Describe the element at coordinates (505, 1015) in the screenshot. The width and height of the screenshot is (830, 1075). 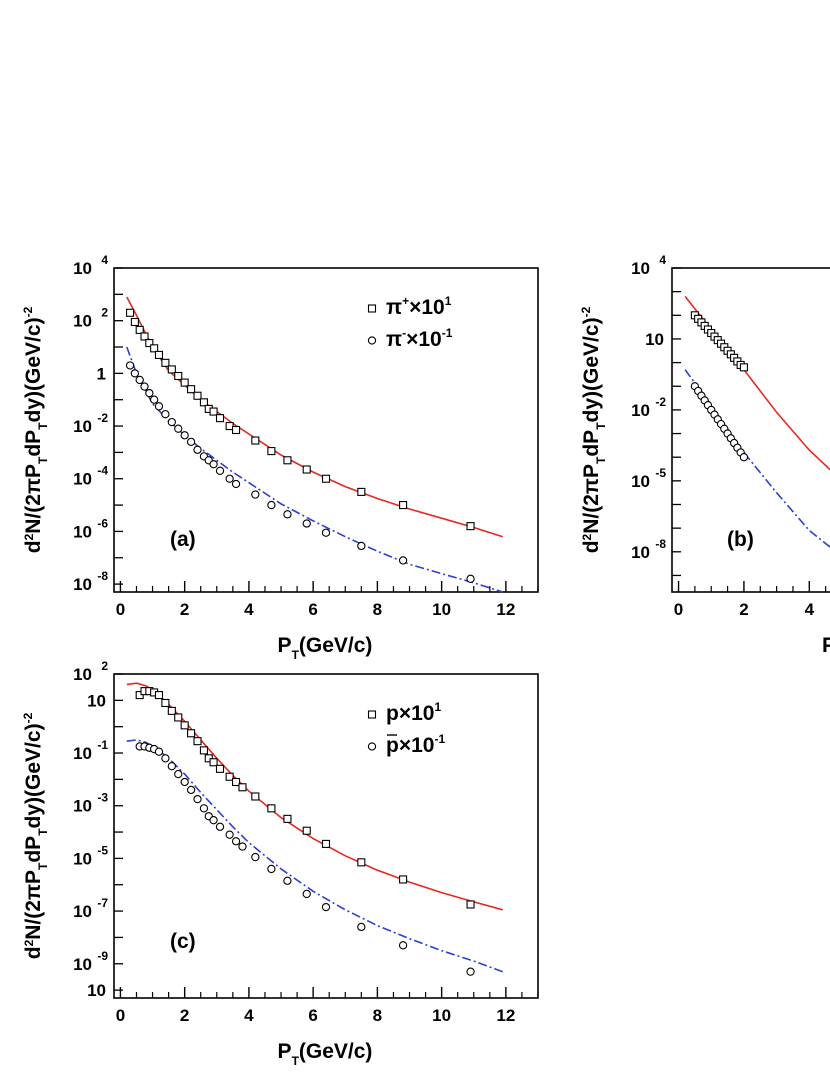
I see `x-tick-label: 12` at that location.